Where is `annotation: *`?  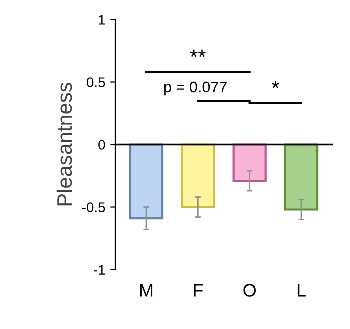 annotation: * is located at coordinates (276, 84).